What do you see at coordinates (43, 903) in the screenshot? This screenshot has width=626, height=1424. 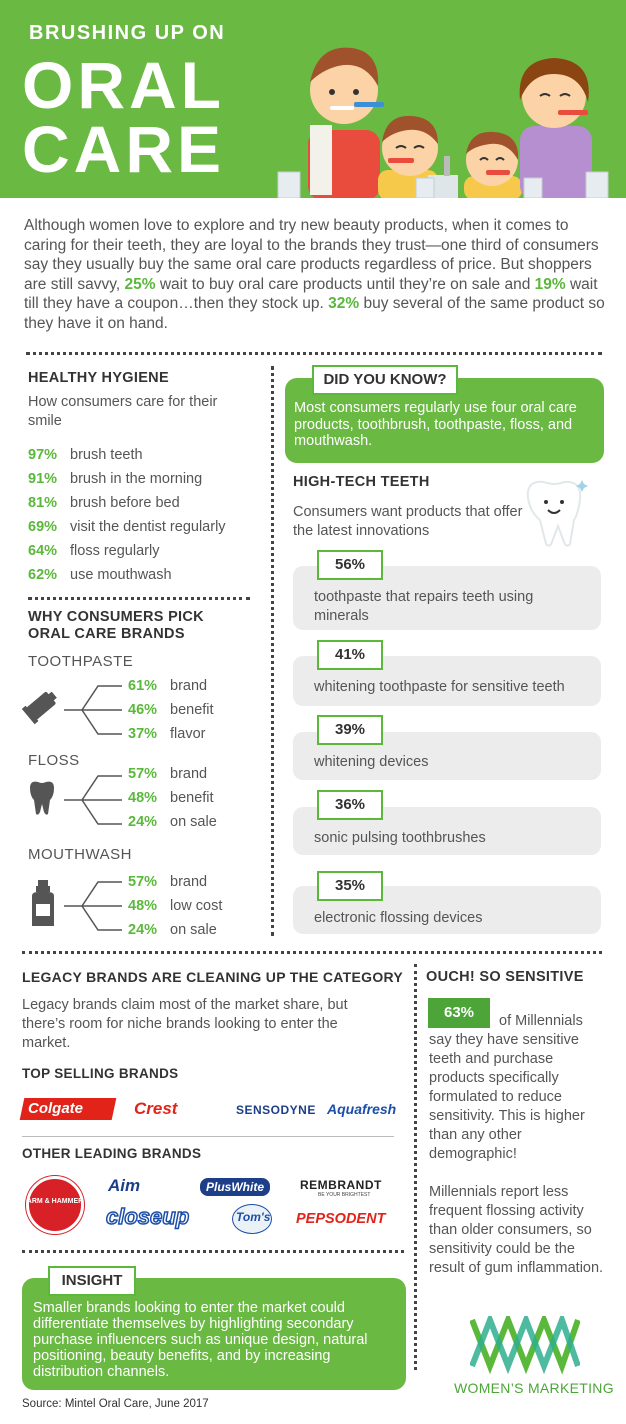 I see `mouthwash-icon` at bounding box center [43, 903].